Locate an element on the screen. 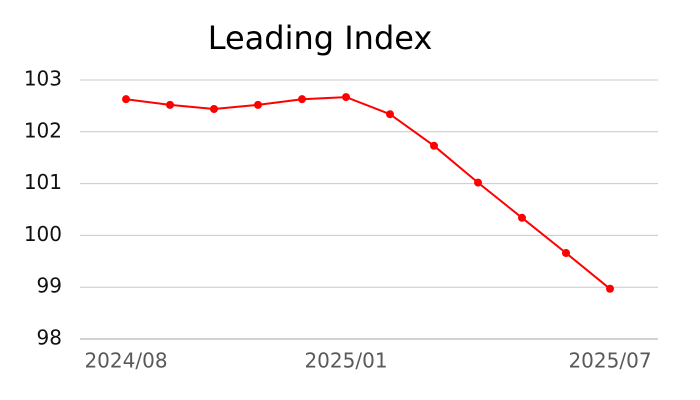 The width and height of the screenshot is (700, 400). y-tick-label: 103 is located at coordinates (43, 79).